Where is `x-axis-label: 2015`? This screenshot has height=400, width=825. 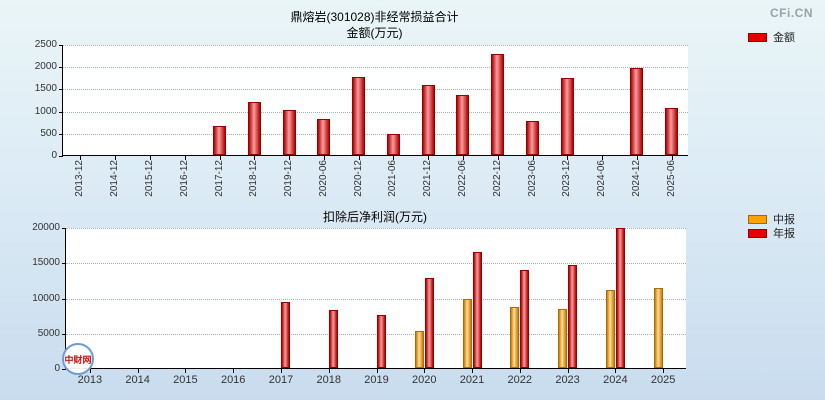
x-axis-label: 2015 is located at coordinates (185, 380).